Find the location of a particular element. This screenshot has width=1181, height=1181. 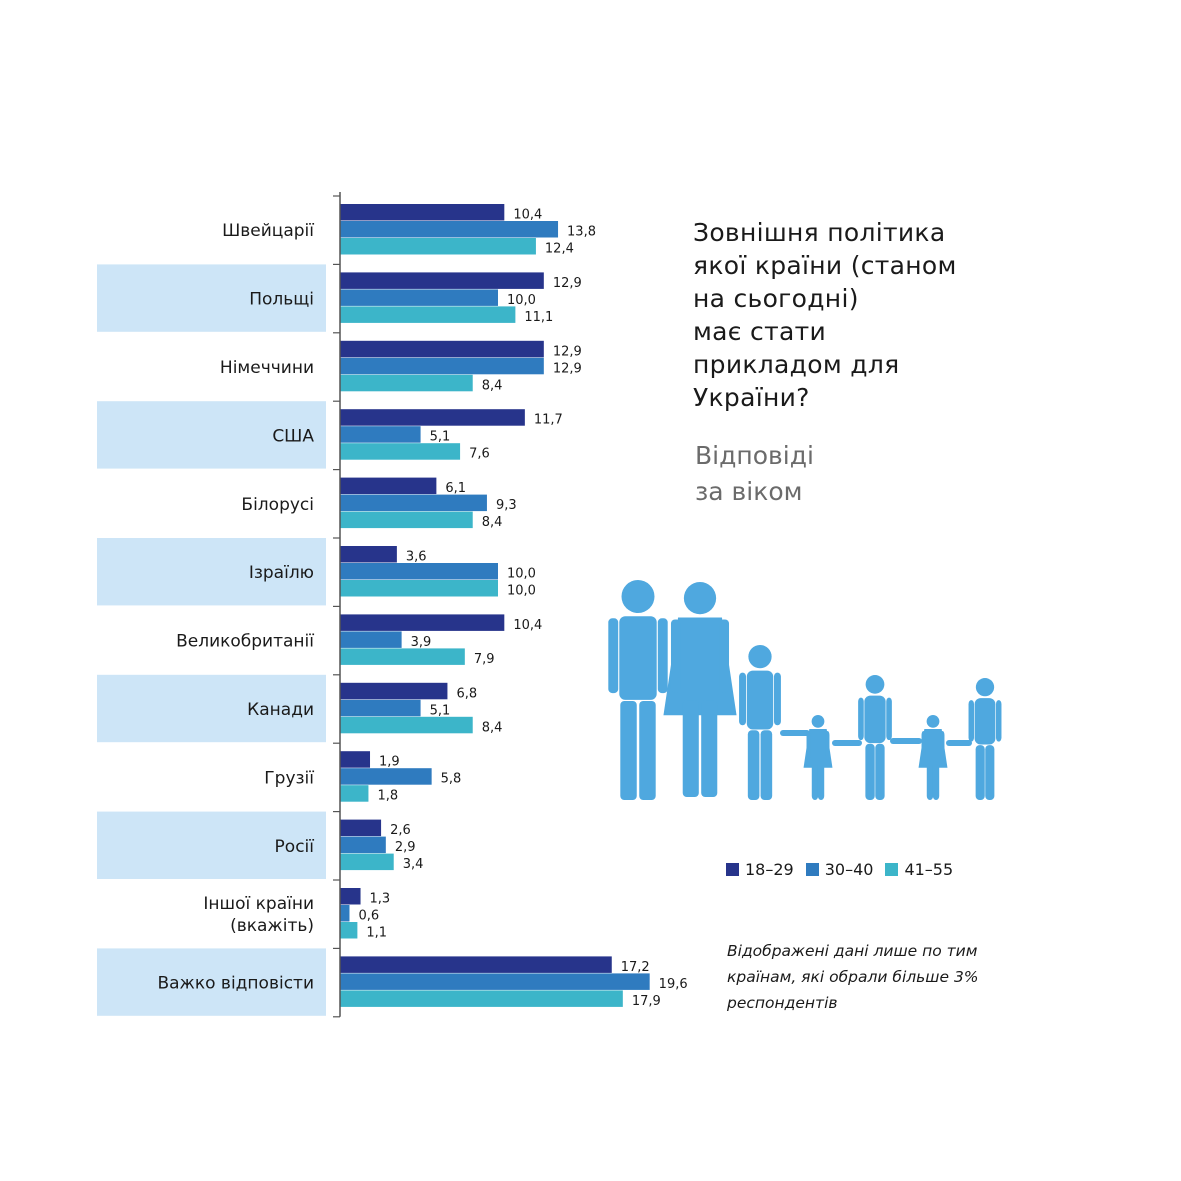

data-label: 7,9 is located at coordinates (484, 659).